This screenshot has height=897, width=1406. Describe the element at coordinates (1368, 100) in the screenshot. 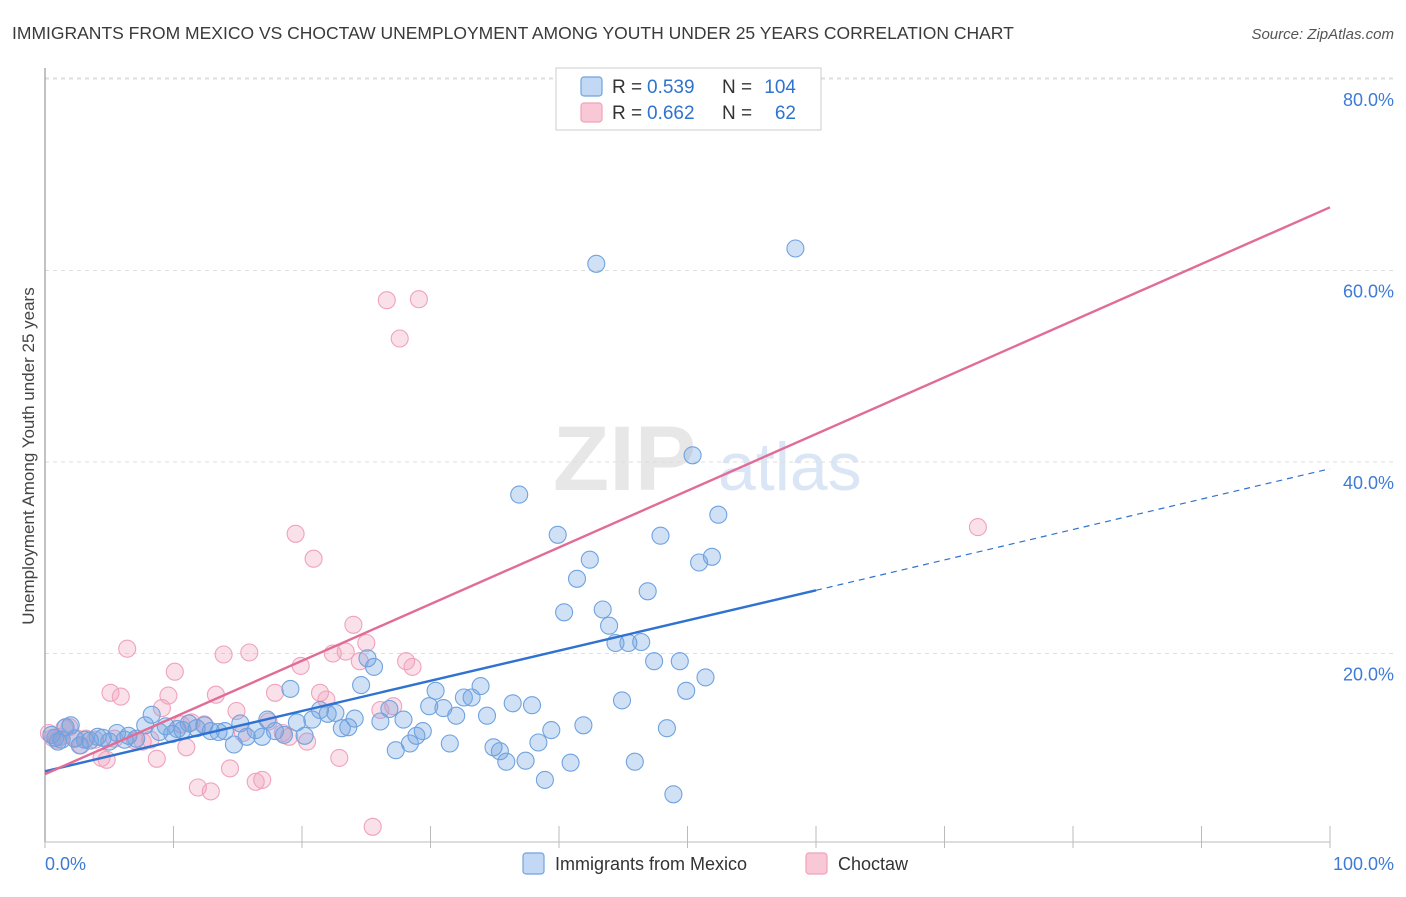

I see `y-tick-label-3: 80.0%` at that location.